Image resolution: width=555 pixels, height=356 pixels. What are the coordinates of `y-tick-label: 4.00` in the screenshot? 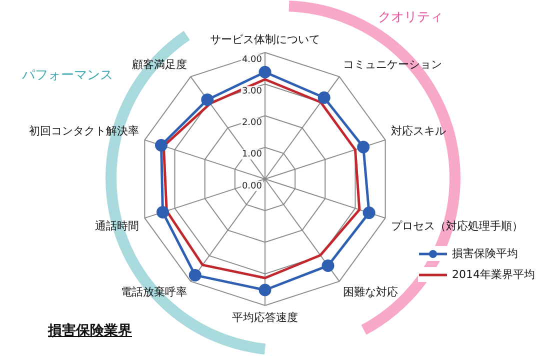 It's located at (252, 59).